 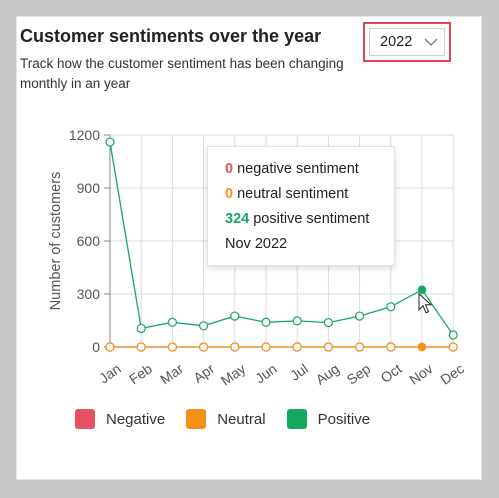 What do you see at coordinates (233, 374) in the screenshot?
I see `x-tick-label: May` at bounding box center [233, 374].